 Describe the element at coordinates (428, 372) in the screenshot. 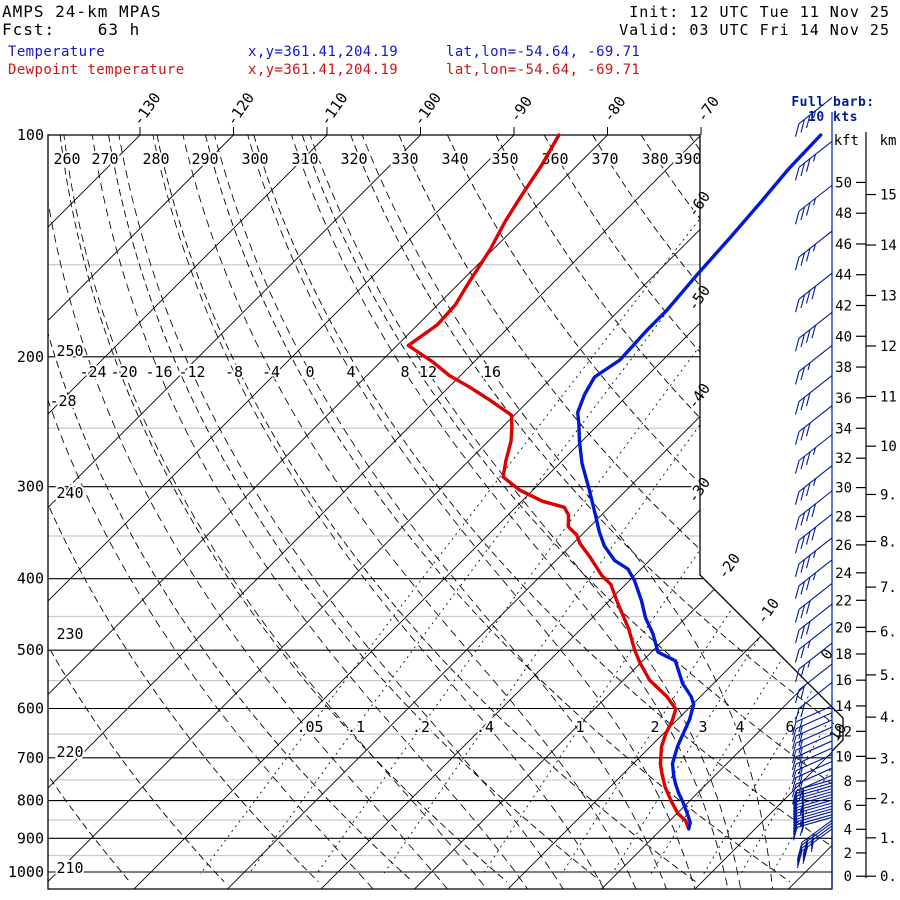

I see `moist-adiabat-label: 12` at that location.